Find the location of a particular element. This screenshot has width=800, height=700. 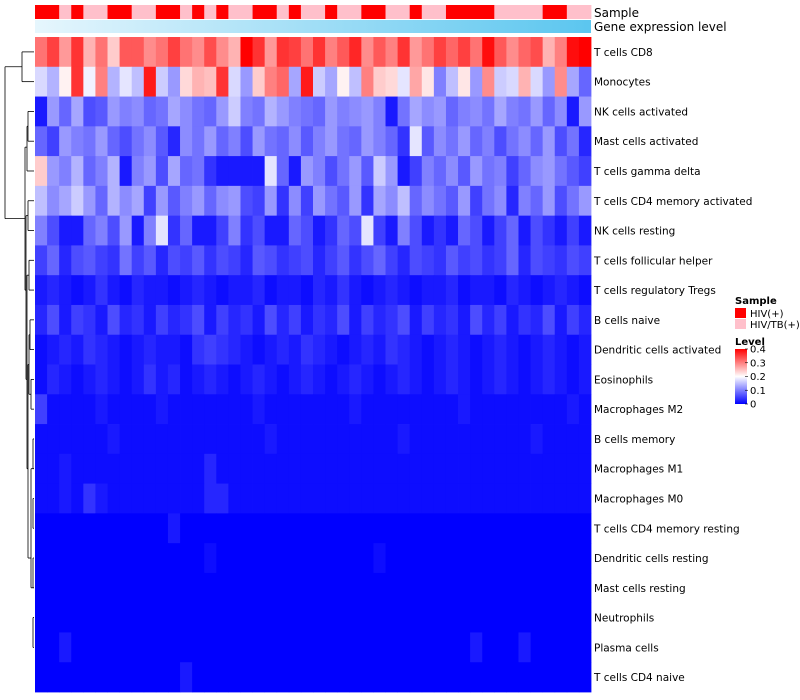

sample-legend: Sample HIV(+) HIV/TB(+) is located at coordinates (767, 313).